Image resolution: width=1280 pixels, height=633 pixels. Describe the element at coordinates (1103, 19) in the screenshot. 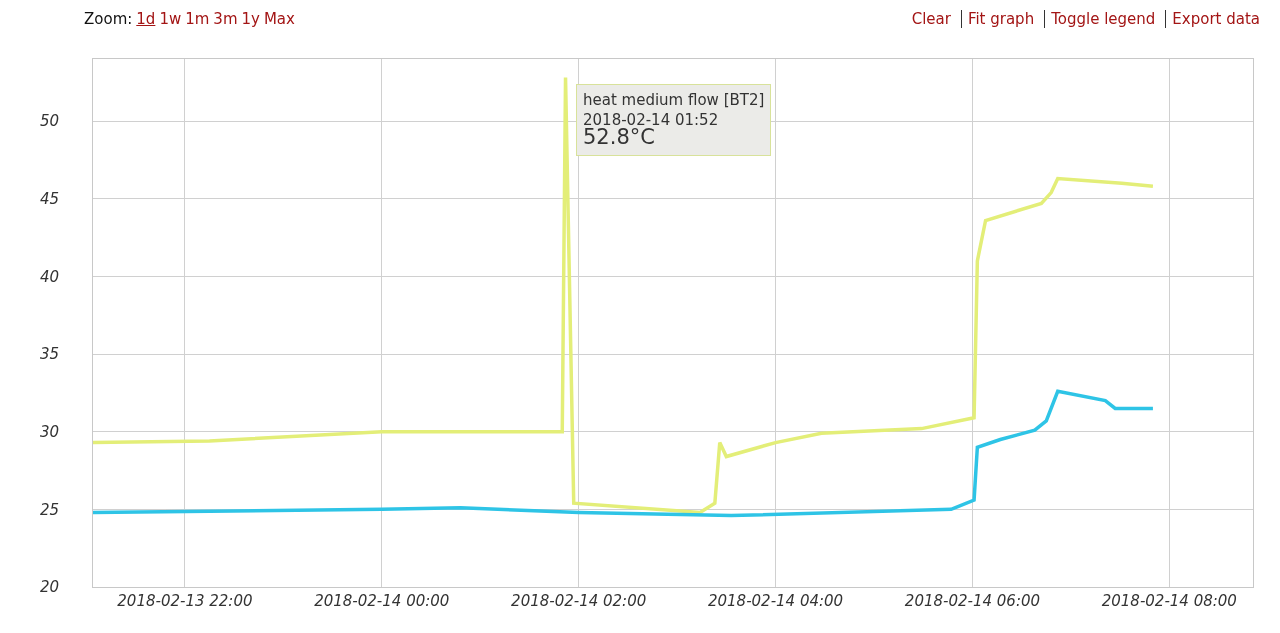

I see `text: Toggle legend` at that location.